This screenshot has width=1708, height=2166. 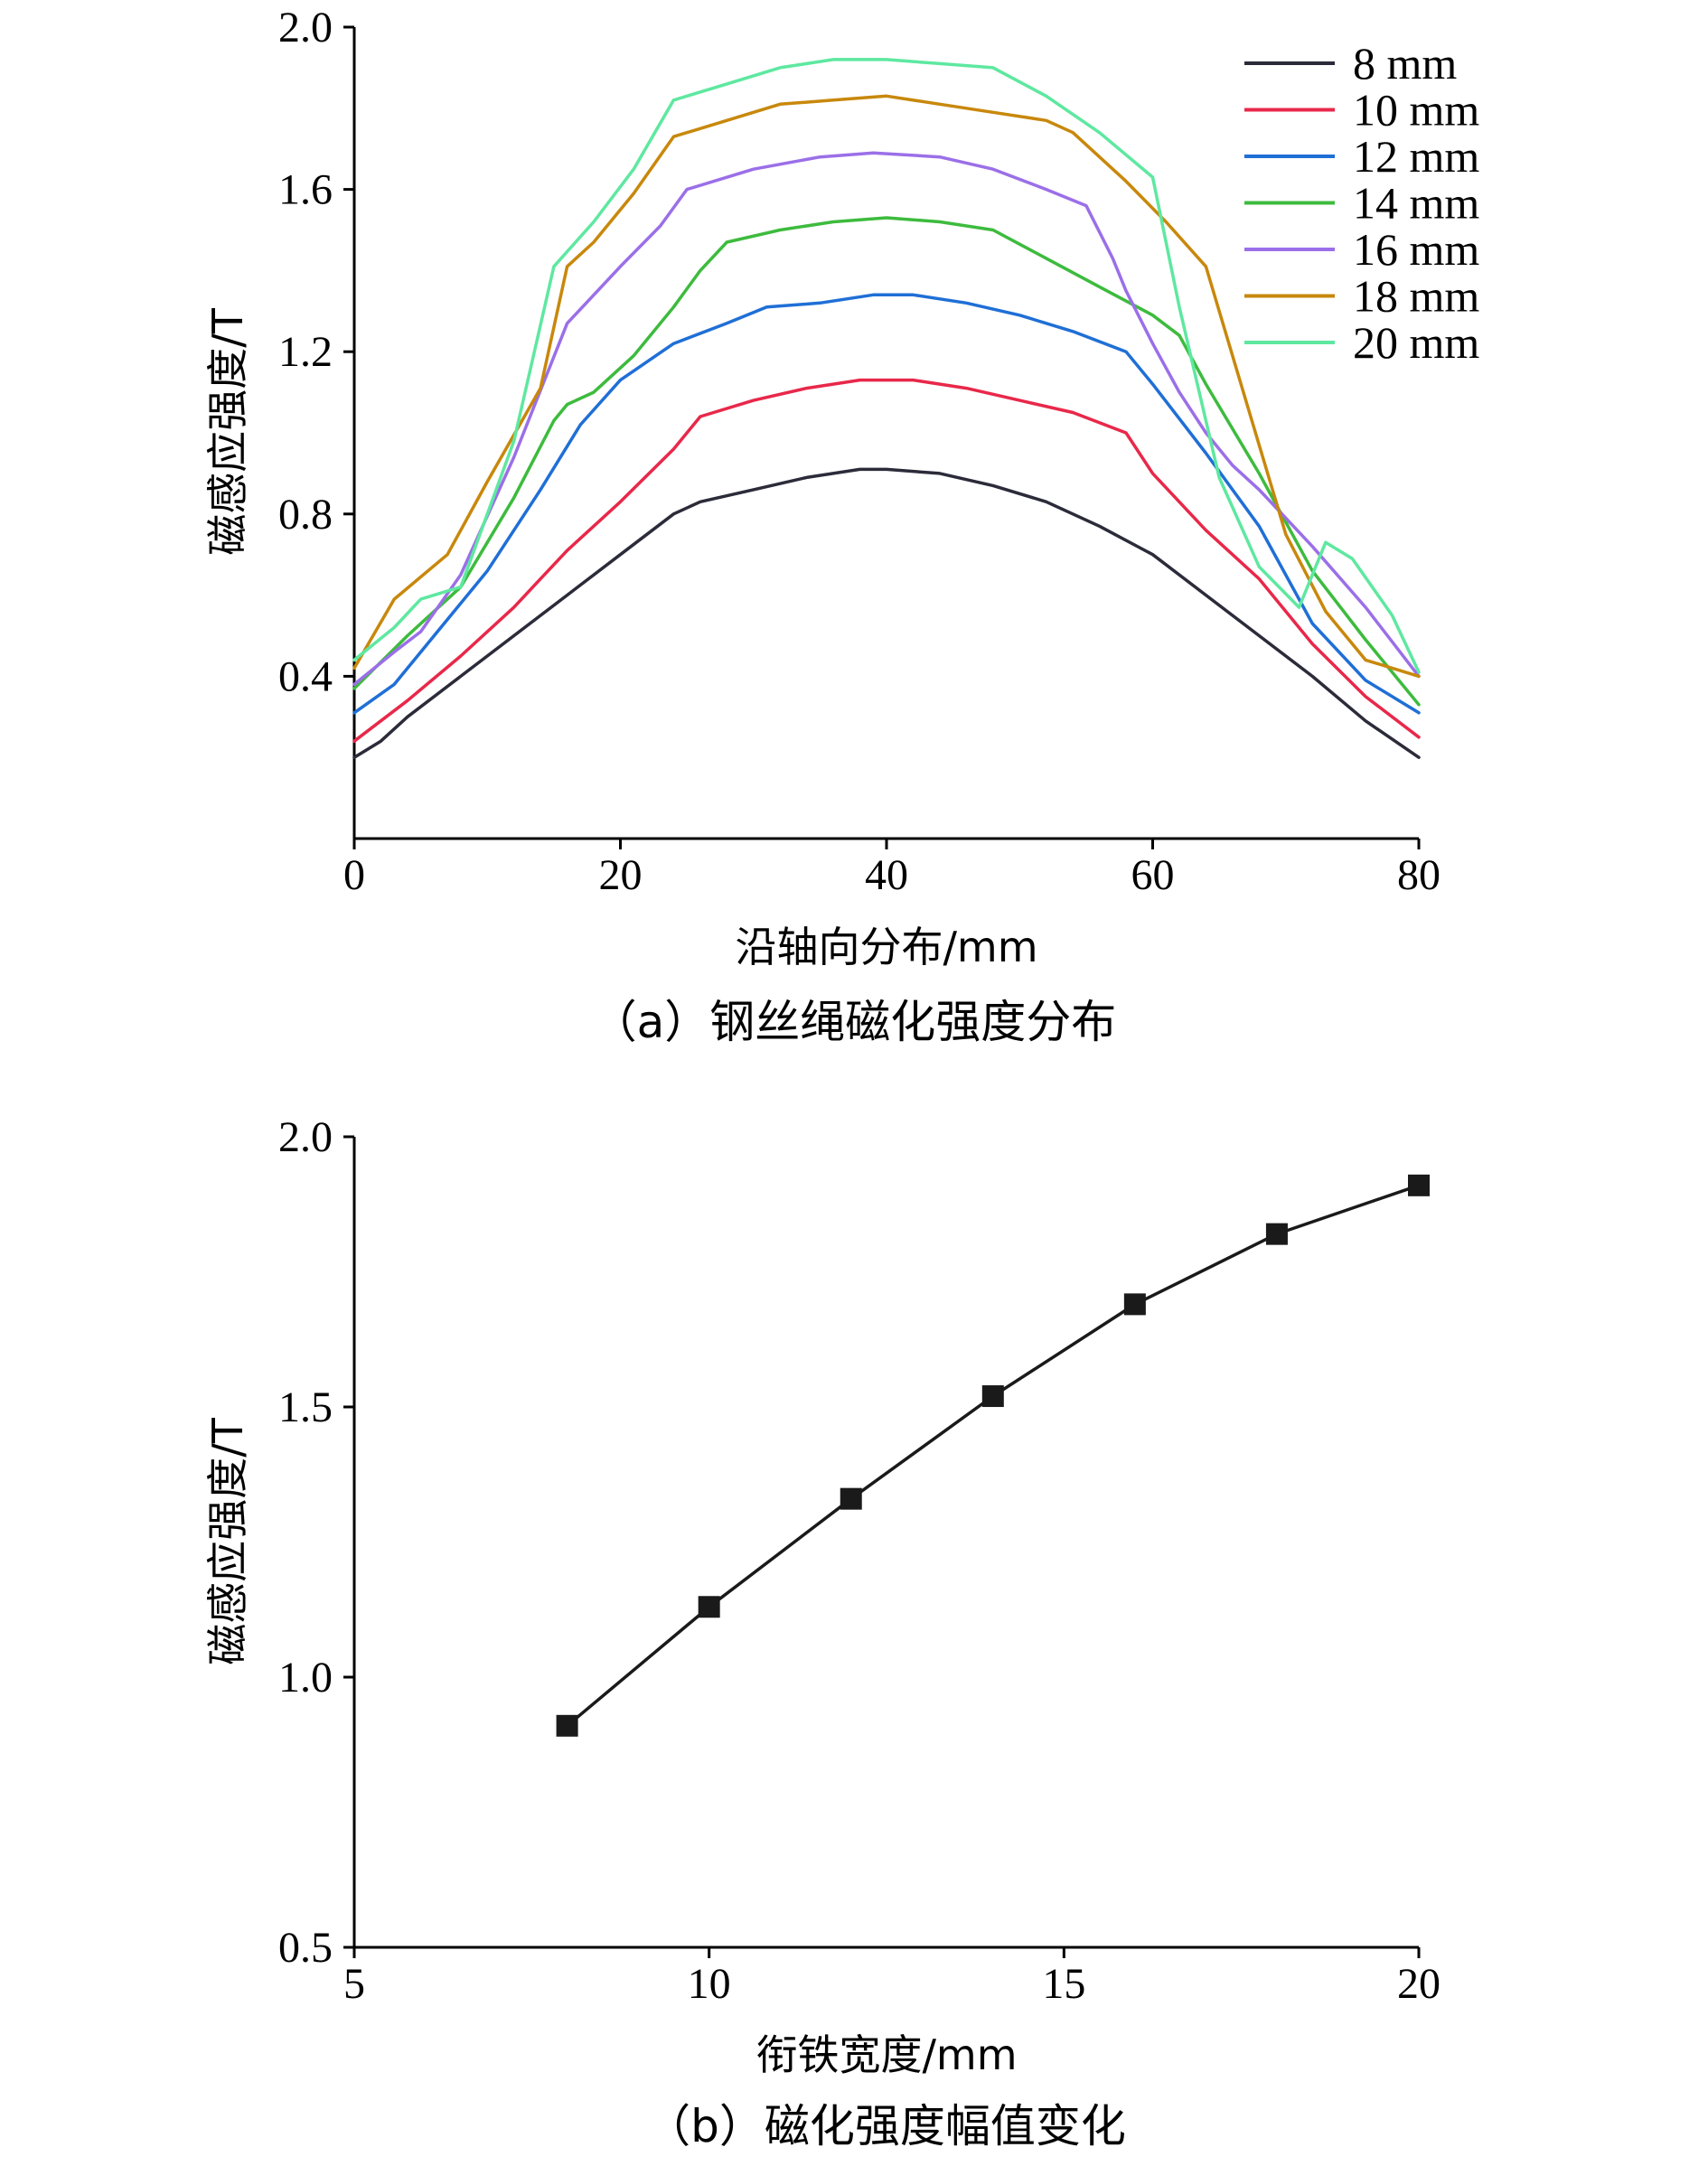 I want to click on y-tick-label: 0.8, so click(x=305, y=515).